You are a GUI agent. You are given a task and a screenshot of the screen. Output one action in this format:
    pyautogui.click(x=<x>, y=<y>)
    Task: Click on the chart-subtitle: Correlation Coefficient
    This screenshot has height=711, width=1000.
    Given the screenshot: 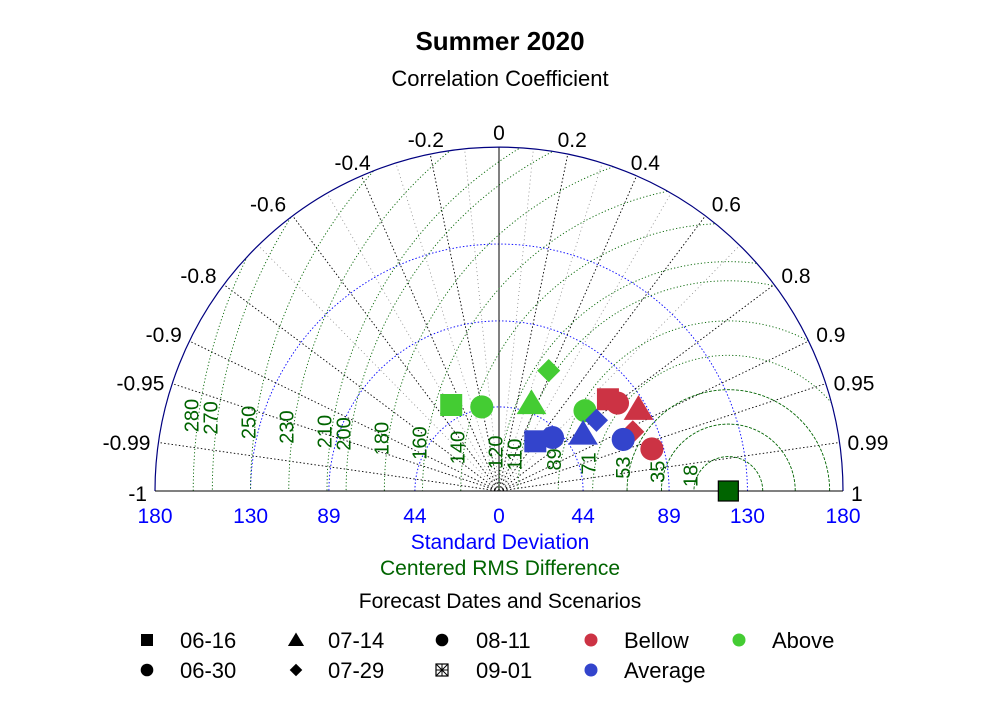 What is the action you would take?
    pyautogui.click(x=500, y=78)
    